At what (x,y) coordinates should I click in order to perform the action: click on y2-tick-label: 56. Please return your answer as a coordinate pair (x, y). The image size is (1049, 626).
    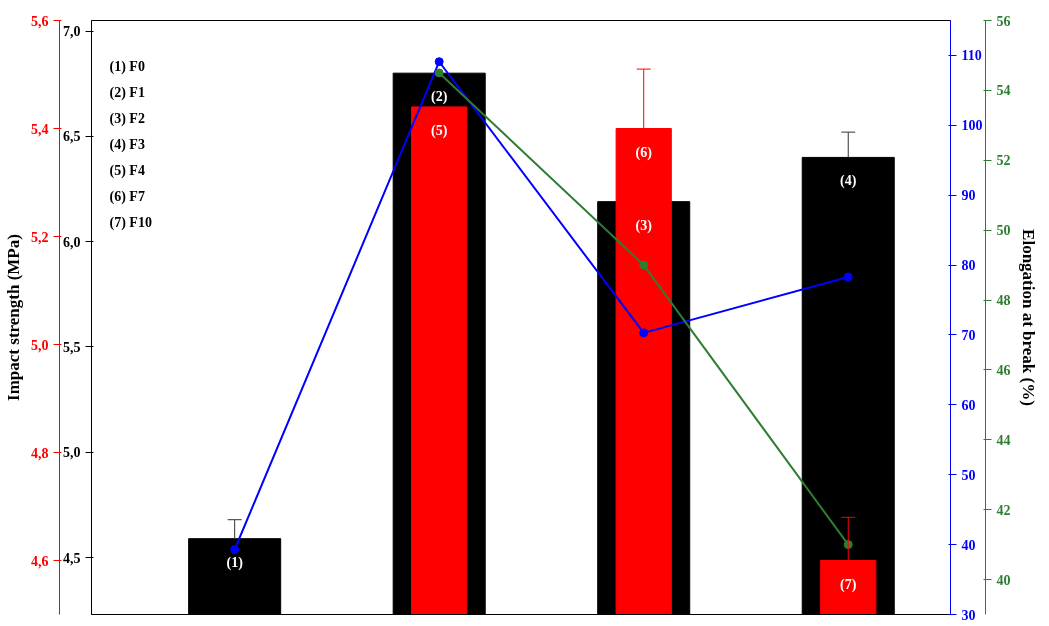
    Looking at the image, I should click on (1003, 21).